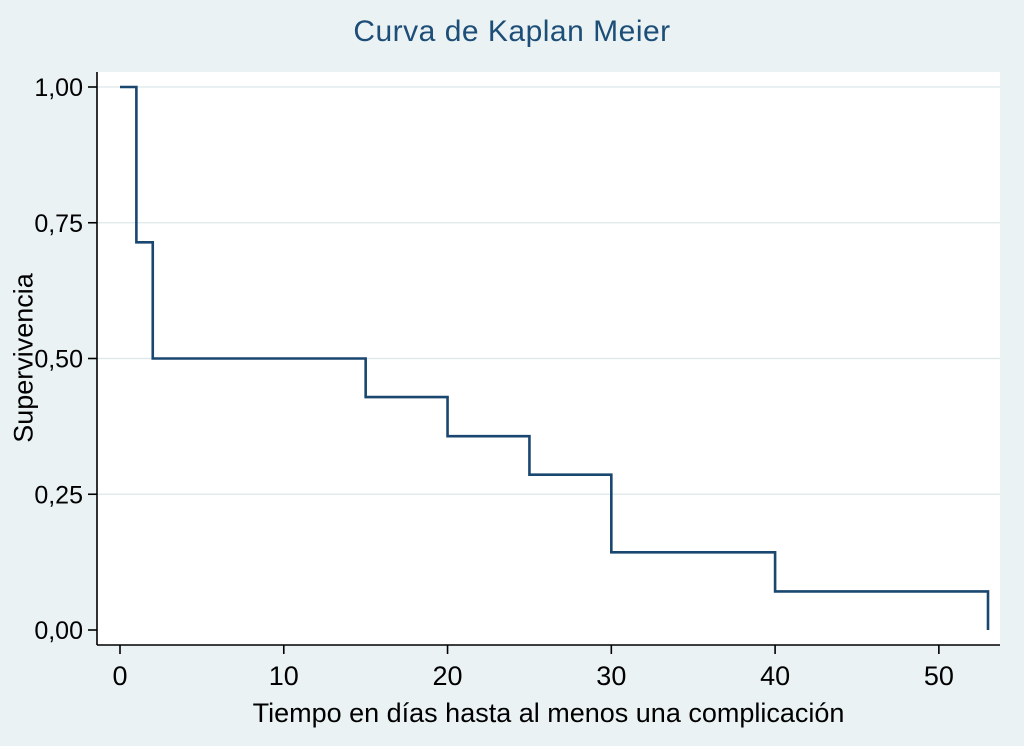  Describe the element at coordinates (58, 360) in the screenshot. I see `y-tick-label: 0,50` at that location.